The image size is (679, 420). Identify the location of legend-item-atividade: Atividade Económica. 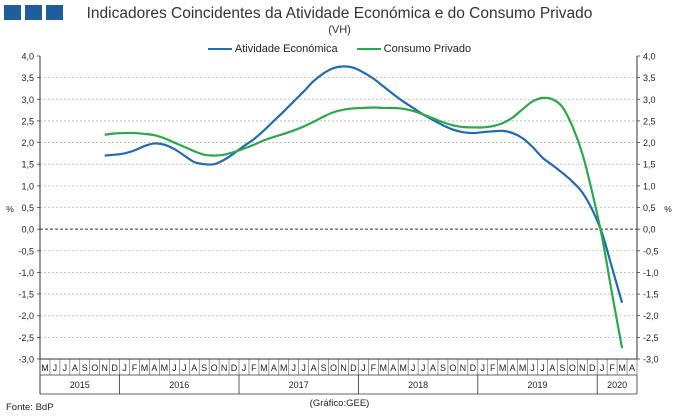
(272, 49).